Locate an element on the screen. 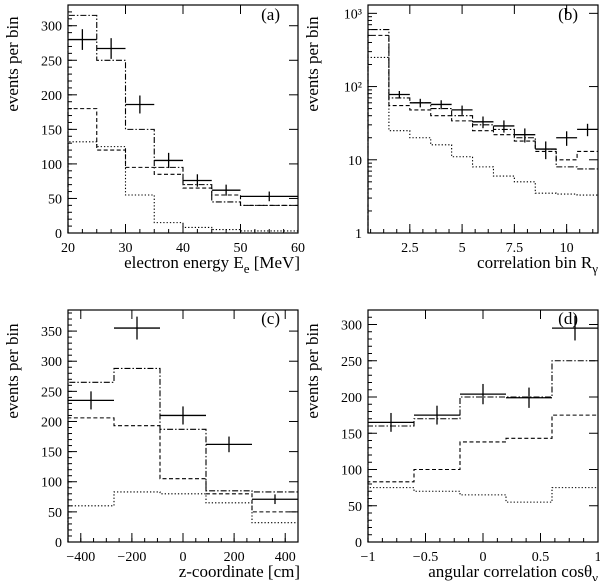 The width and height of the screenshot is (600, 581). x-axis-label-subscript: γ is located at coordinates (594, 268).